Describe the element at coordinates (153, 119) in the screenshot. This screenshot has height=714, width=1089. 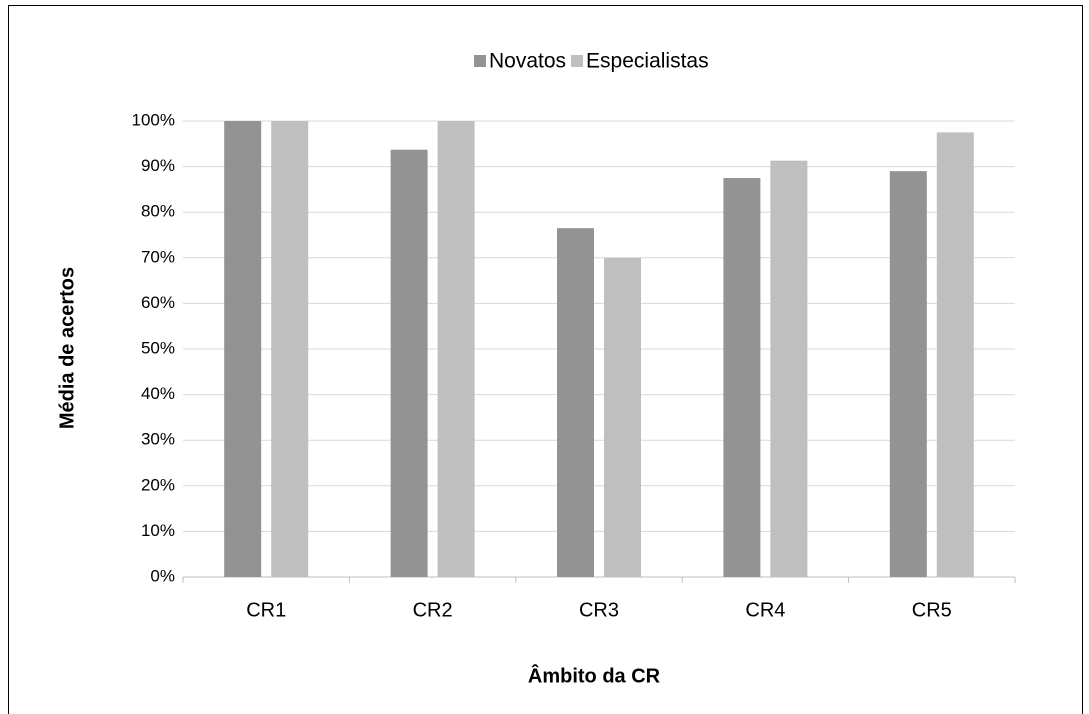
I see `y-tick-label: 100%` at that location.